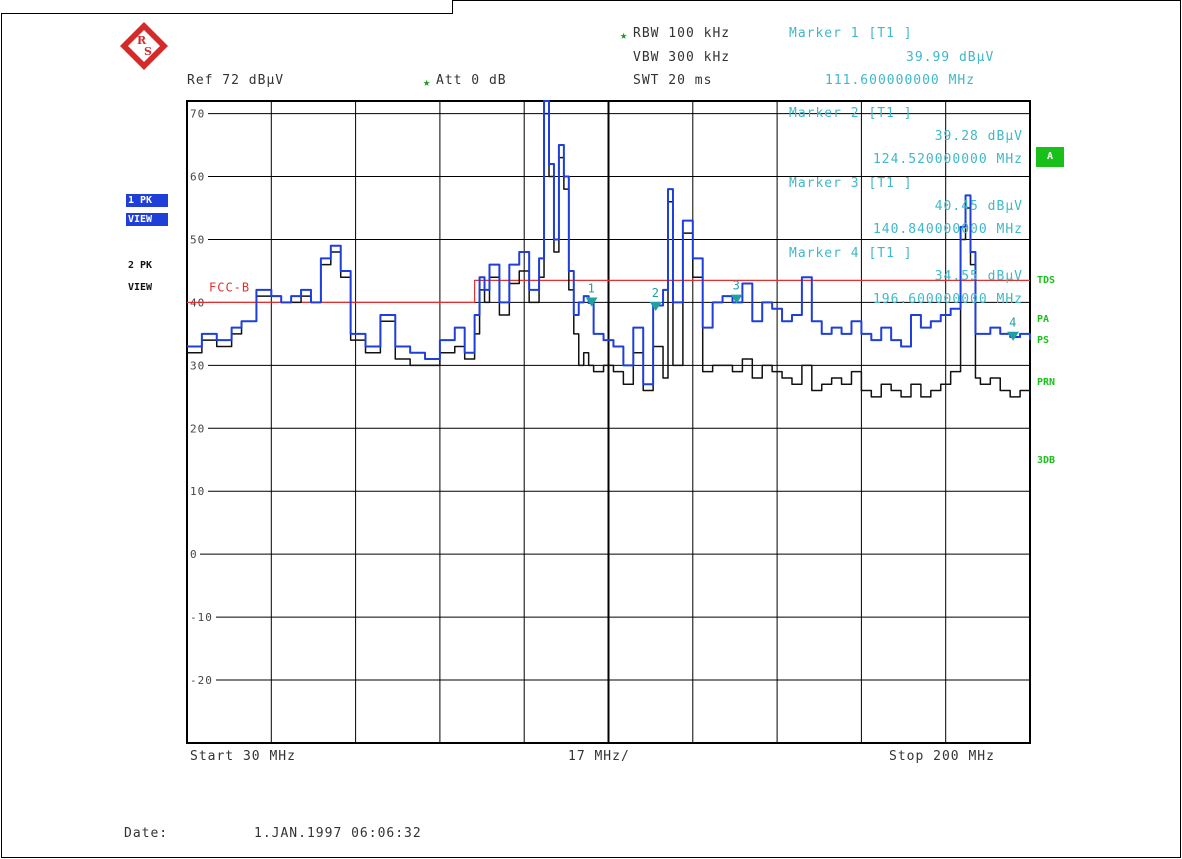  I want to click on span-per-division: 17 MHz/, so click(599, 756).